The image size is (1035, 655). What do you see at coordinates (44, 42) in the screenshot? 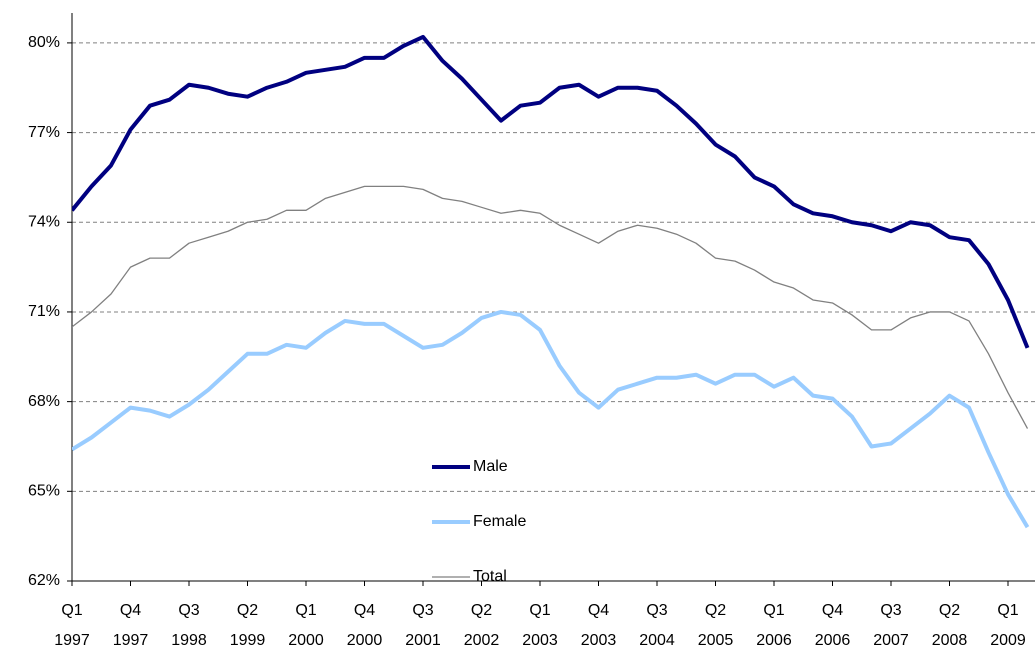
I see `y-tick-label: 80%` at bounding box center [44, 42].